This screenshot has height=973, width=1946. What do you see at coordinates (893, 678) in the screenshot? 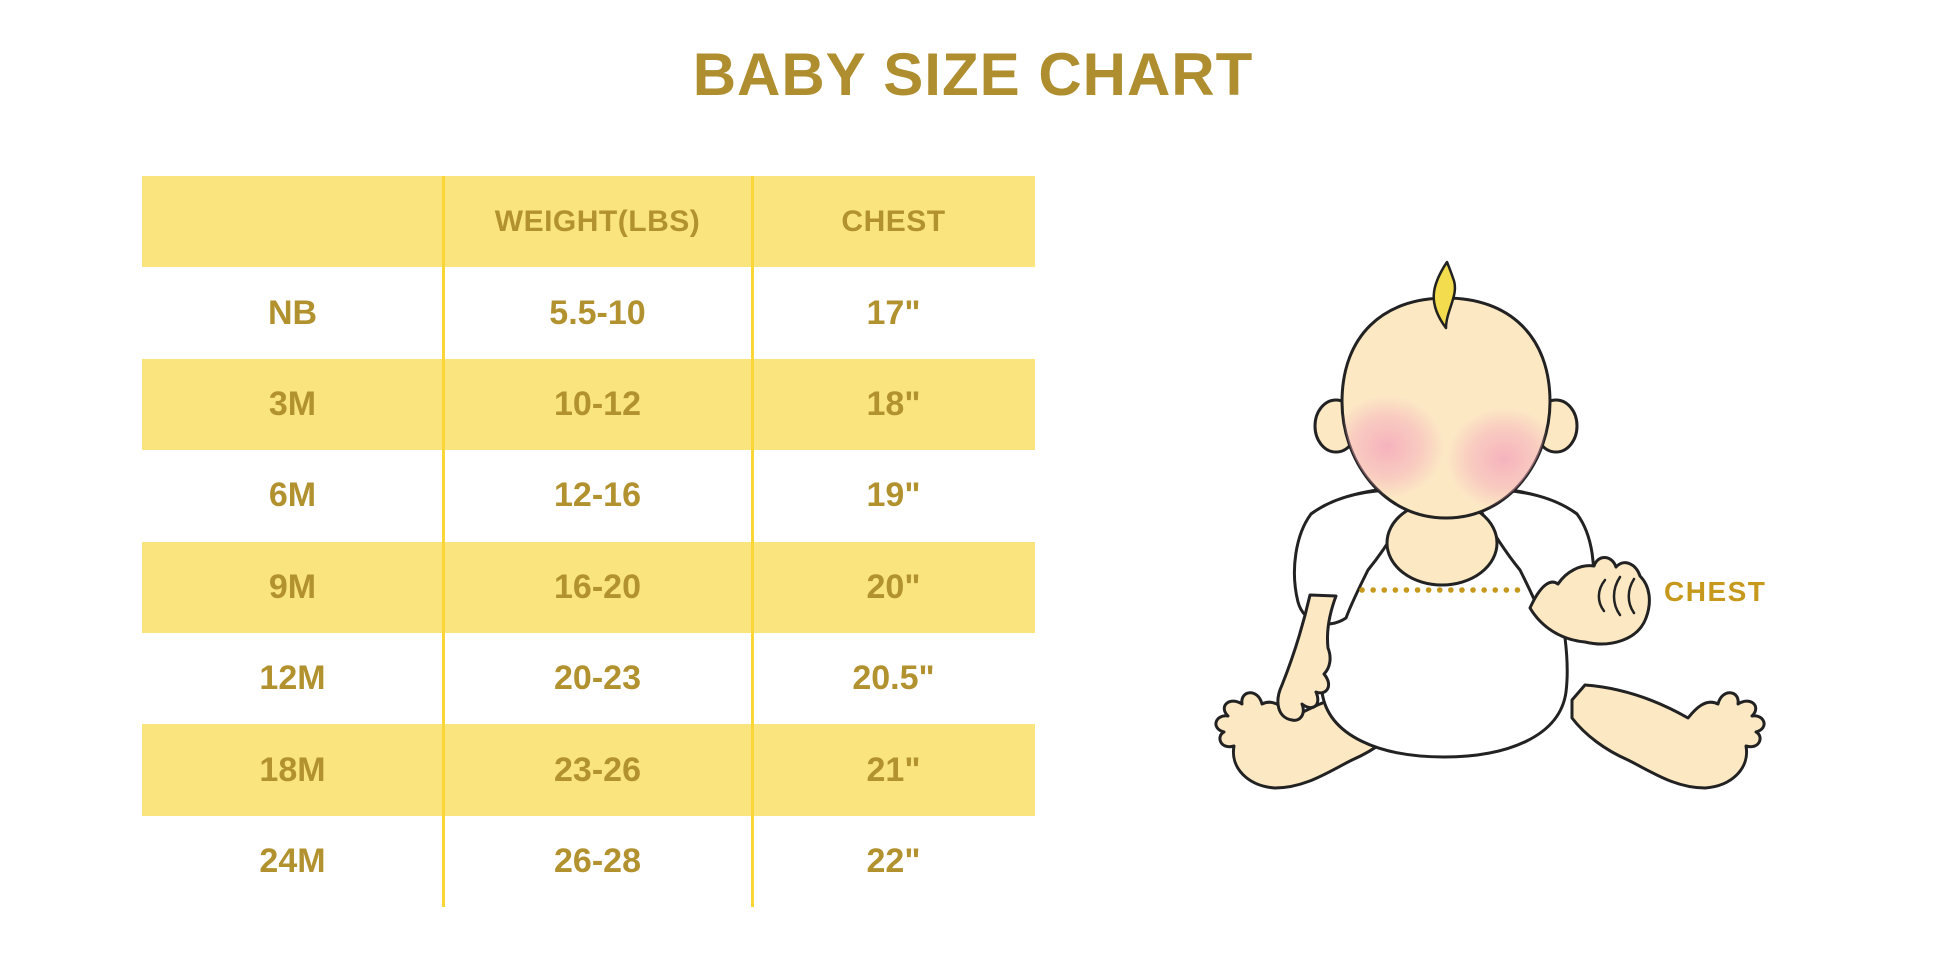
I see `cell-chest: 20.5"` at bounding box center [893, 678].